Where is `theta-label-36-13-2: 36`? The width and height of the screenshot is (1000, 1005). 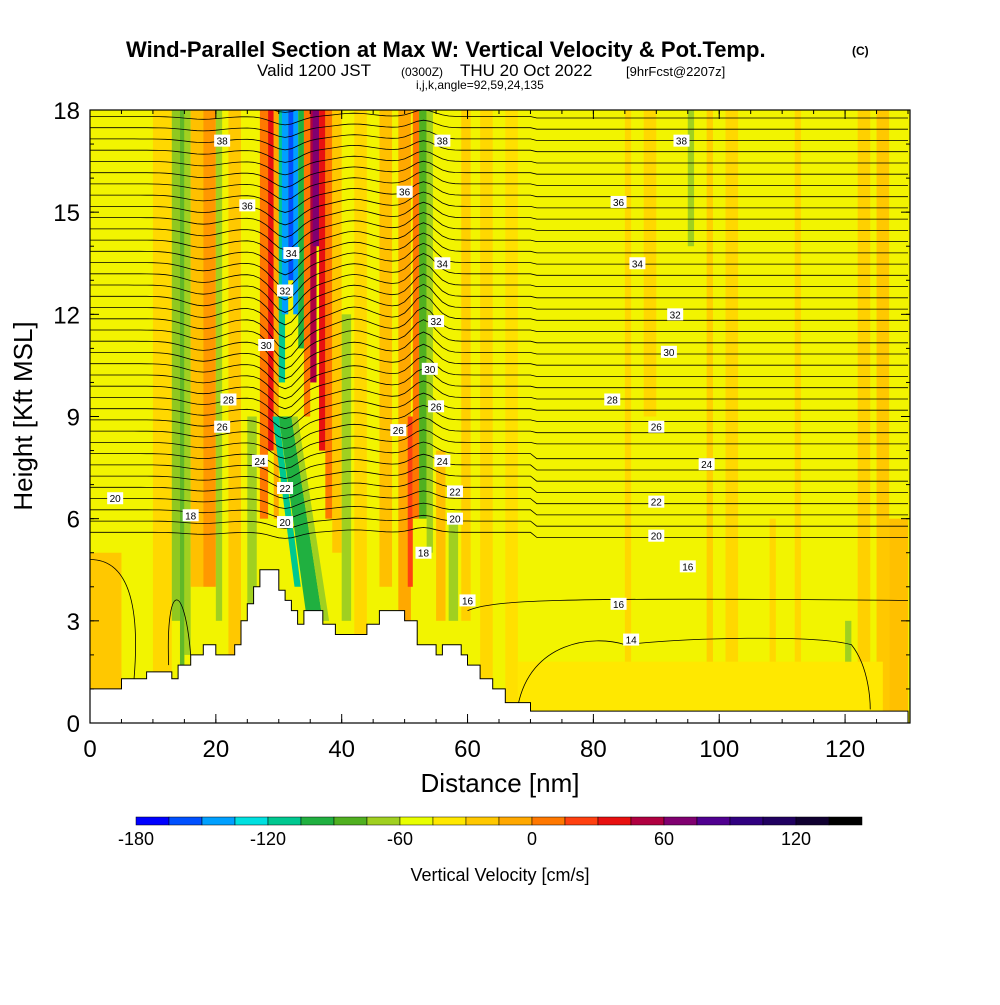 theta-label-36-13-2: 36 is located at coordinates (618, 202).